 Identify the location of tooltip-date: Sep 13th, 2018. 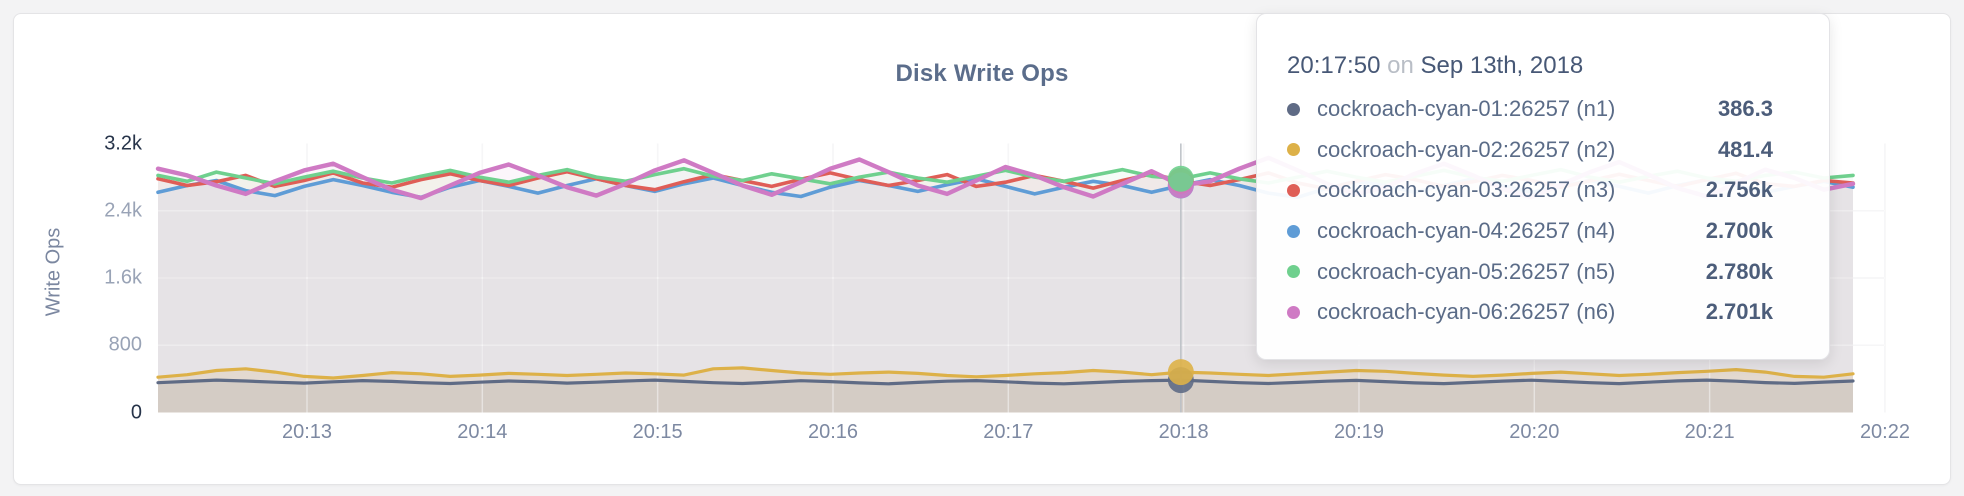
(1502, 65).